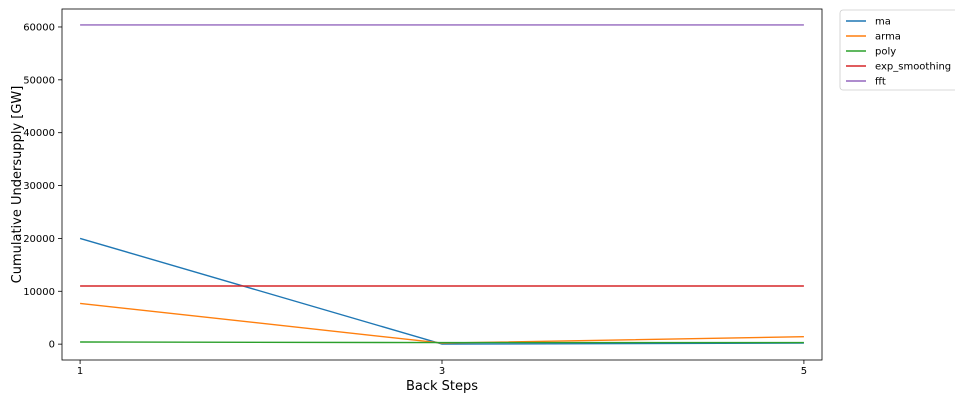 The height and width of the screenshot is (397, 955). I want to click on y-tick-label: 0, so click(52, 345).